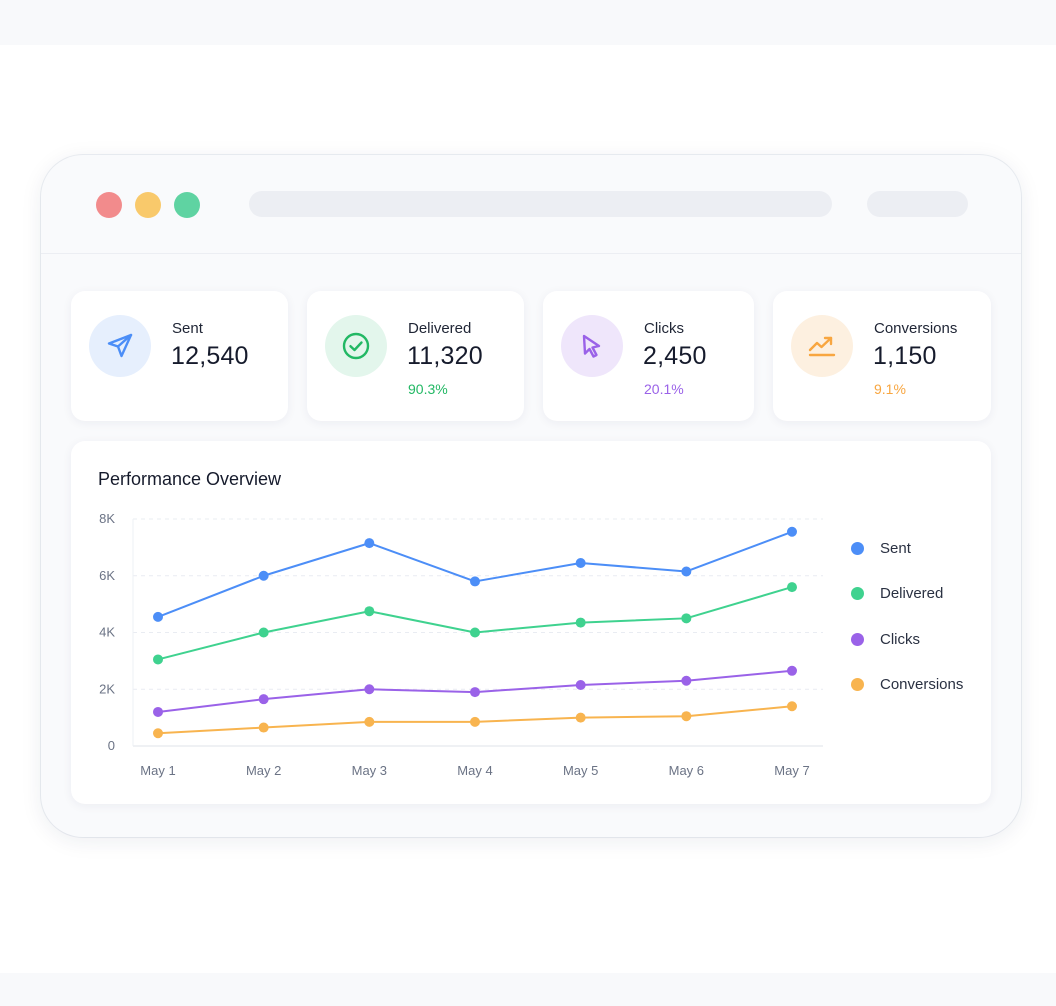  What do you see at coordinates (475, 623) in the screenshot?
I see `series-line-delivered` at bounding box center [475, 623].